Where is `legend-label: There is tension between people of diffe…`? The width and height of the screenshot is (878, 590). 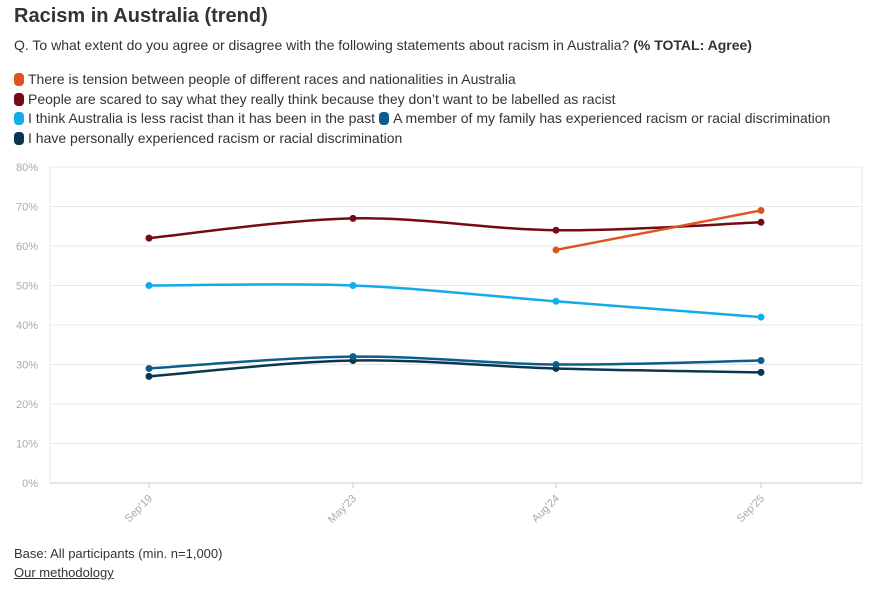
legend-label: There is tension between people of diffe… is located at coordinates (272, 79).